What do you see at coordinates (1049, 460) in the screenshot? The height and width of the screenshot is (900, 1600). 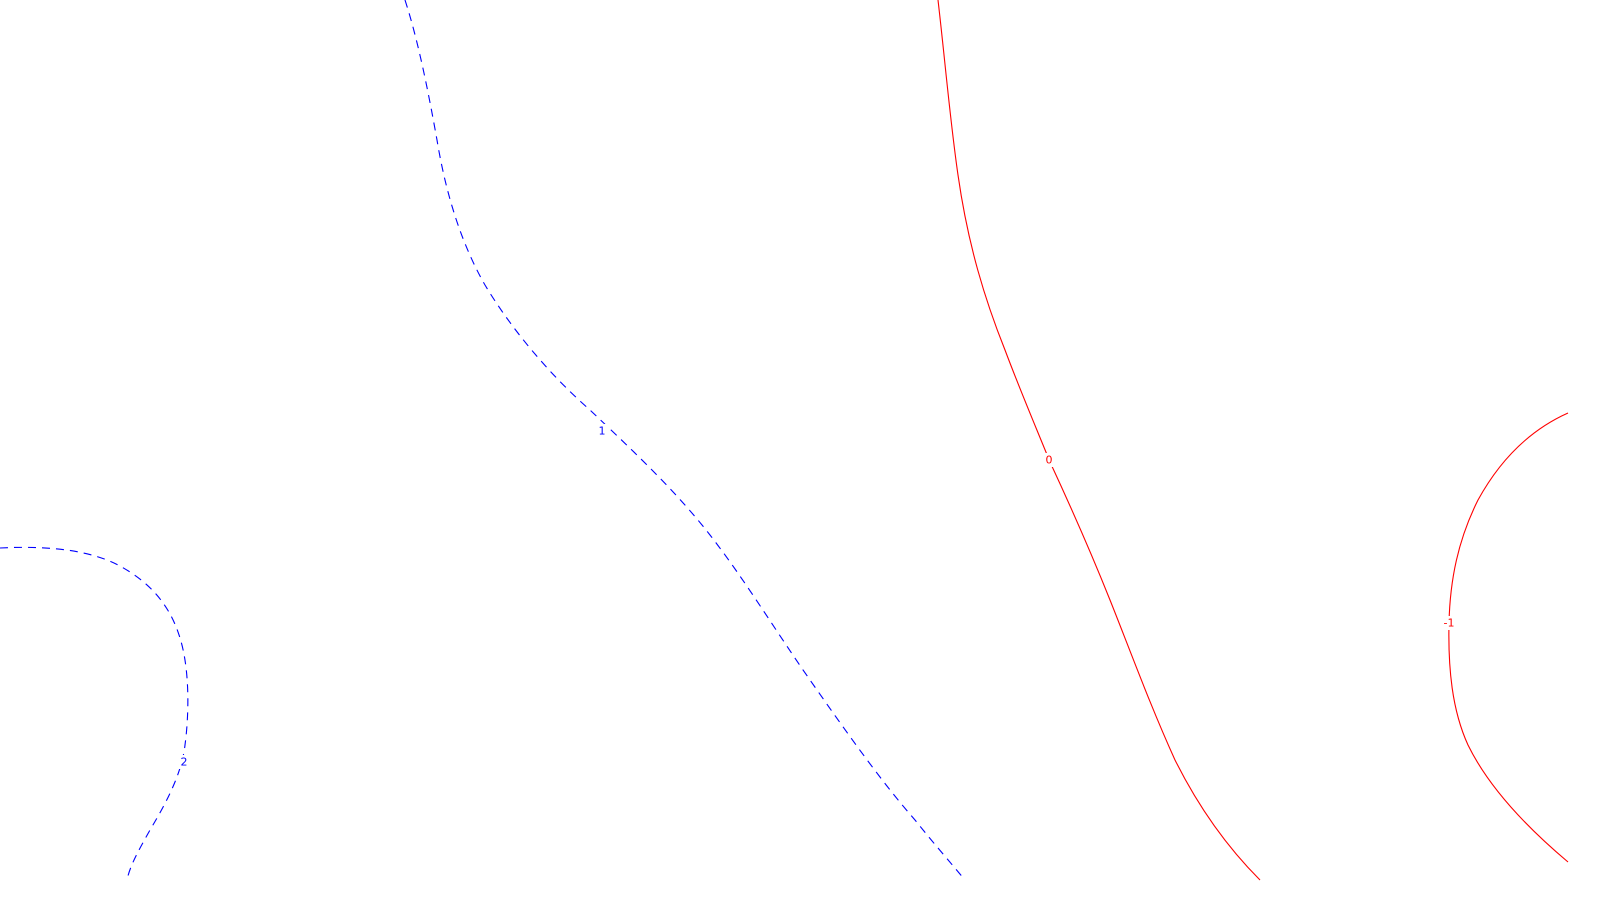 I see `contour-label-level-0: 0` at bounding box center [1049, 460].